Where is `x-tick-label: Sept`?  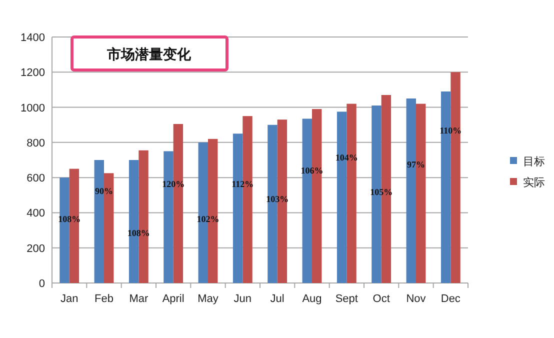 x-tick-label: Sept is located at coordinates (346, 299).